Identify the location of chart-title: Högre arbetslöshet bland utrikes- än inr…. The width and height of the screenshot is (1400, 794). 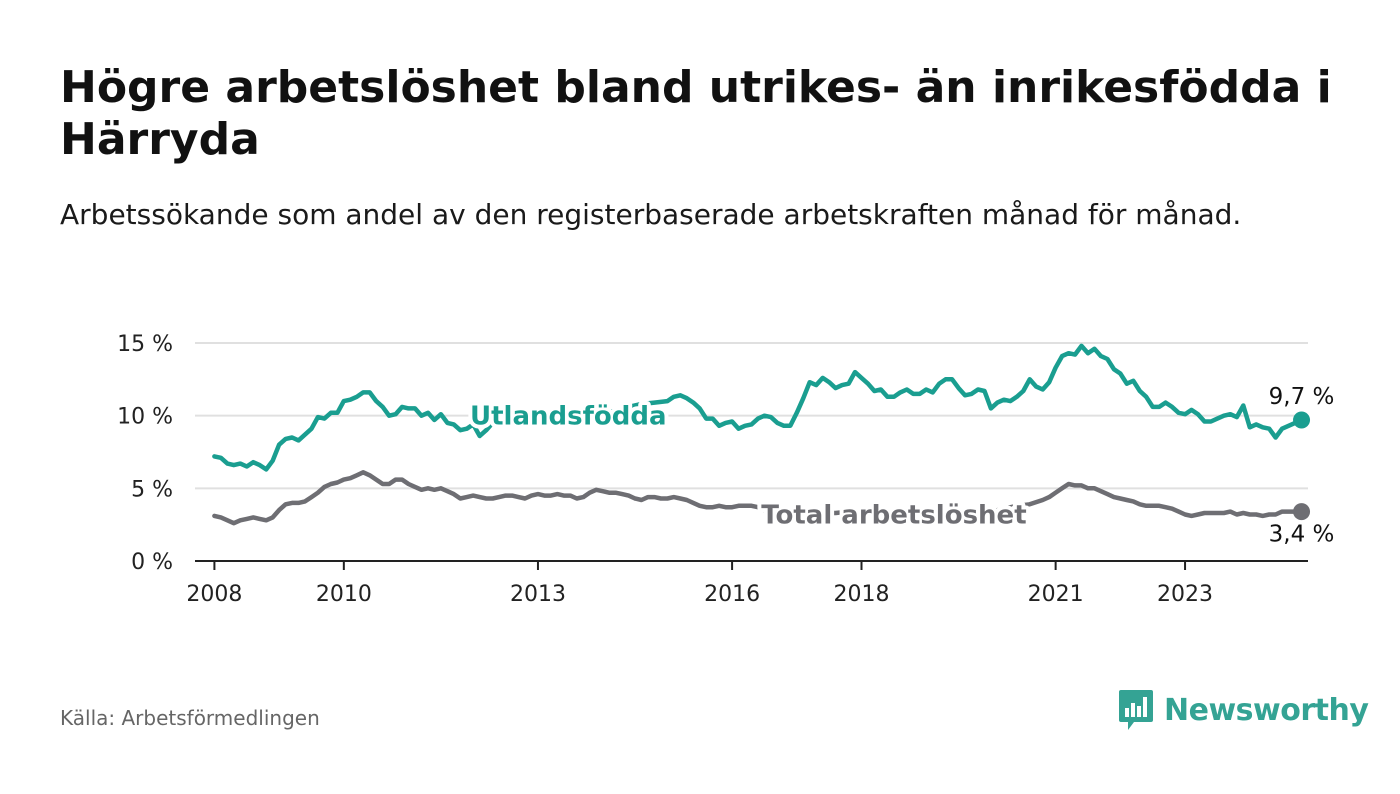
(696, 113).